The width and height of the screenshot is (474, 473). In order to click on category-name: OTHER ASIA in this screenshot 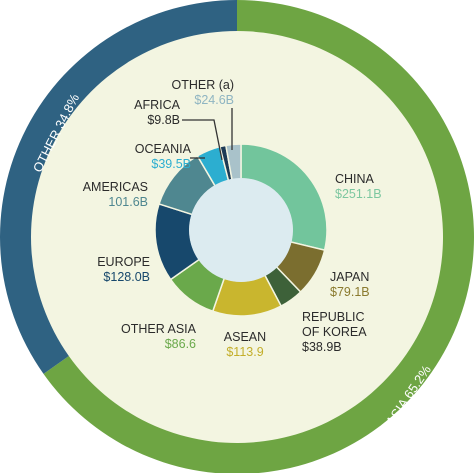, I will do `click(158, 329)`.